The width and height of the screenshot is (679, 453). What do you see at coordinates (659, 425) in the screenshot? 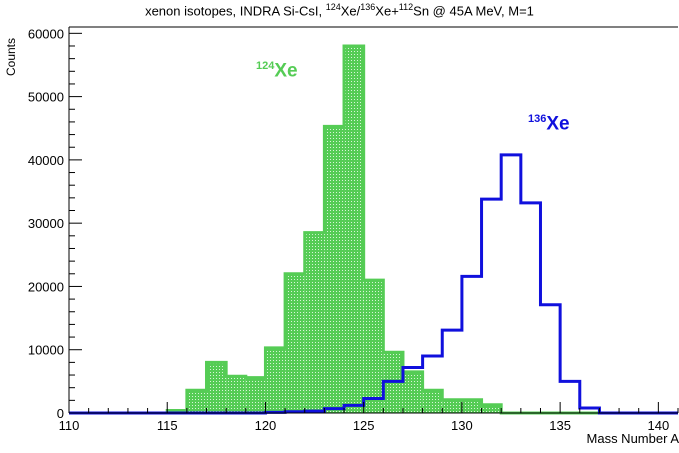
I see `x-tick-label: 140` at bounding box center [659, 425].